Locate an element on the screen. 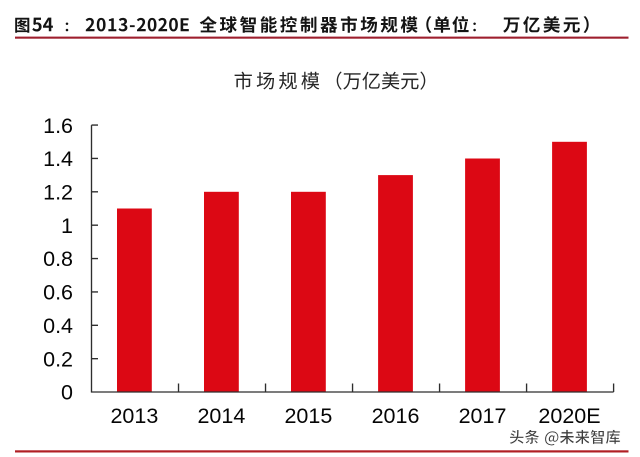  svg-text: 0 is located at coordinates (67, 393).